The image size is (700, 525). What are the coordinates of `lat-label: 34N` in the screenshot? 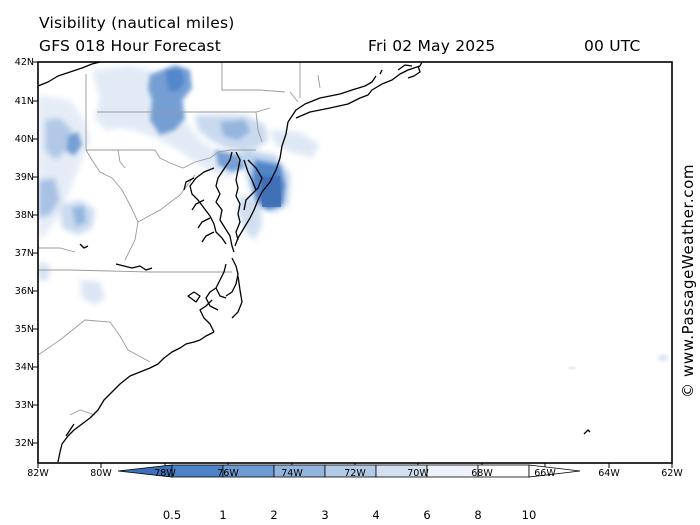 It's located at (24, 367).